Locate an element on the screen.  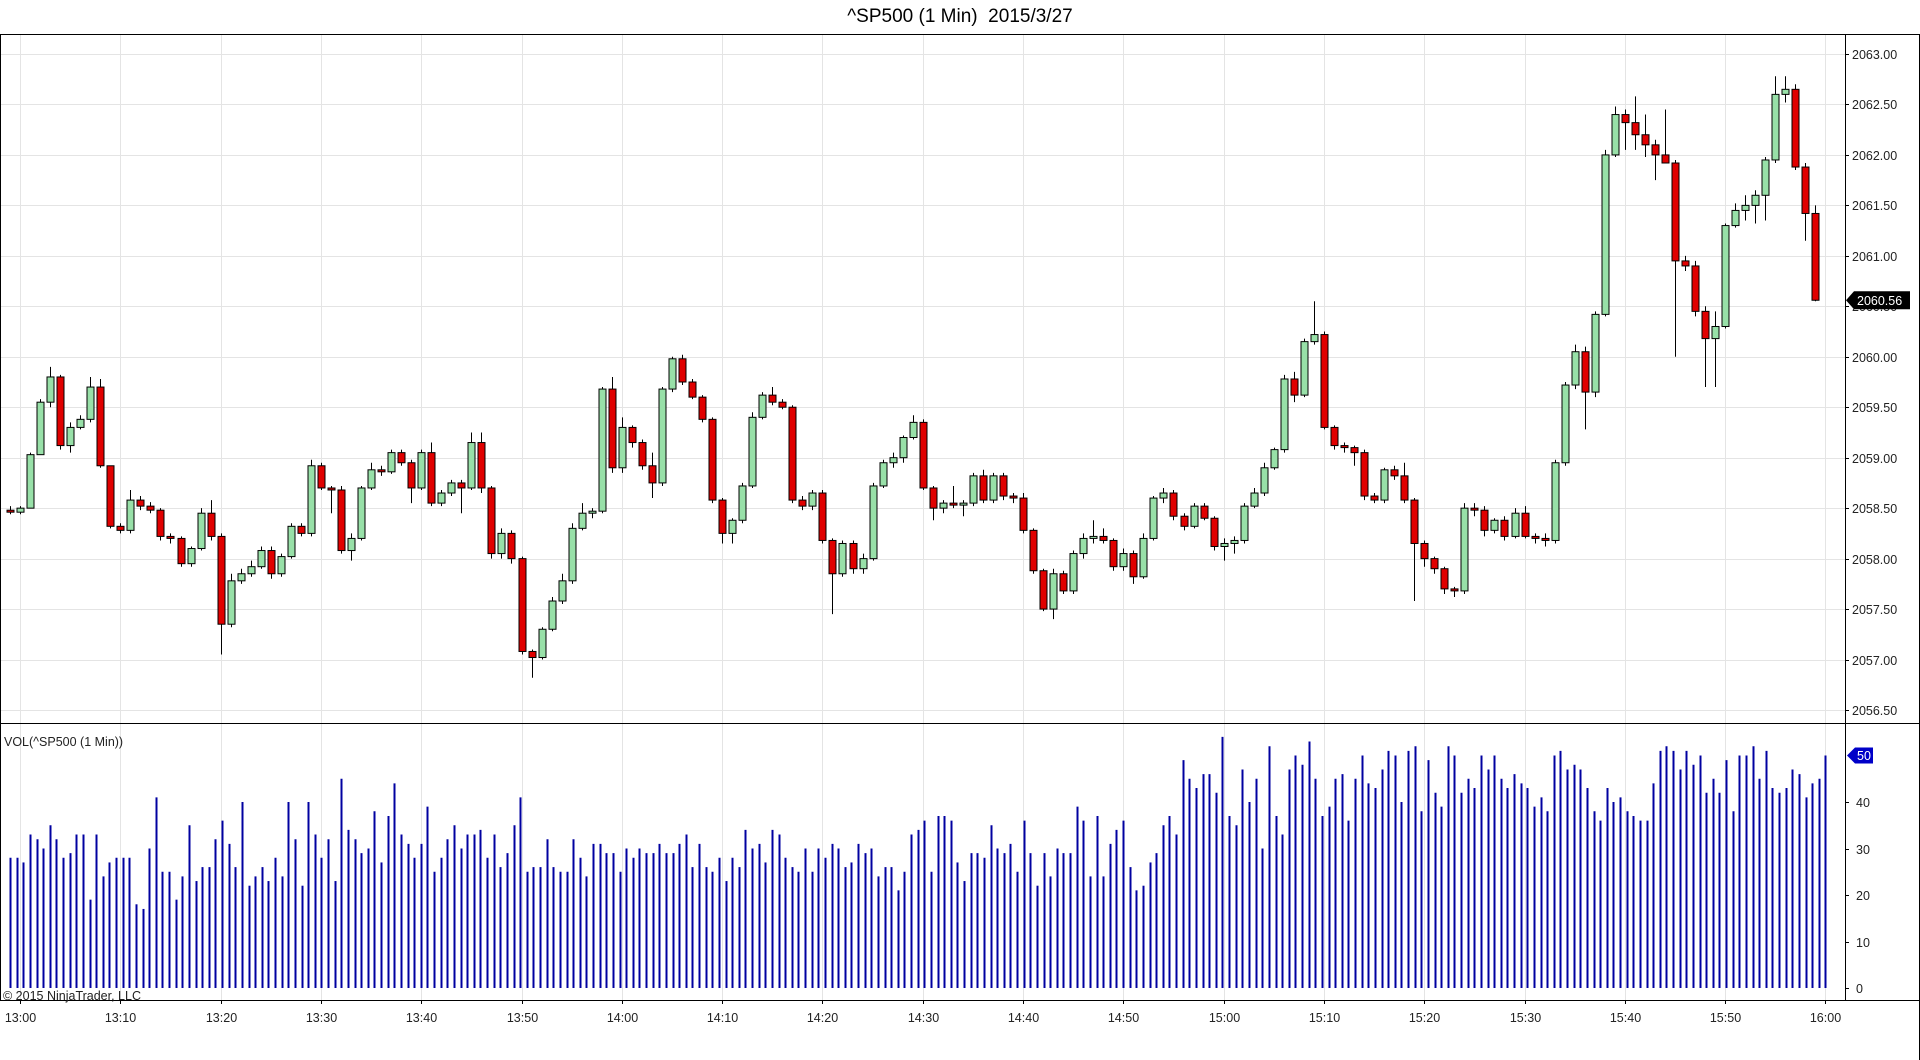
x-tick-label: 14:00 is located at coordinates (622, 1018).